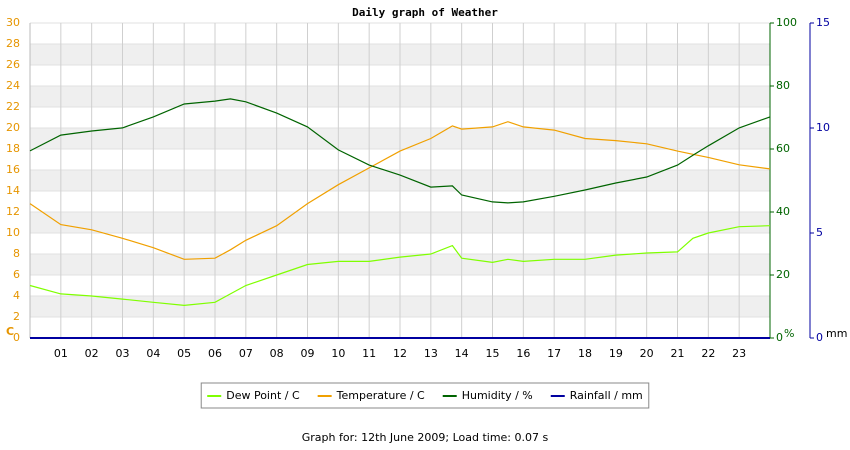 The image size is (850, 450). What do you see at coordinates (819, 232) in the screenshot?
I see `y3-tick-label: 5` at bounding box center [819, 232].